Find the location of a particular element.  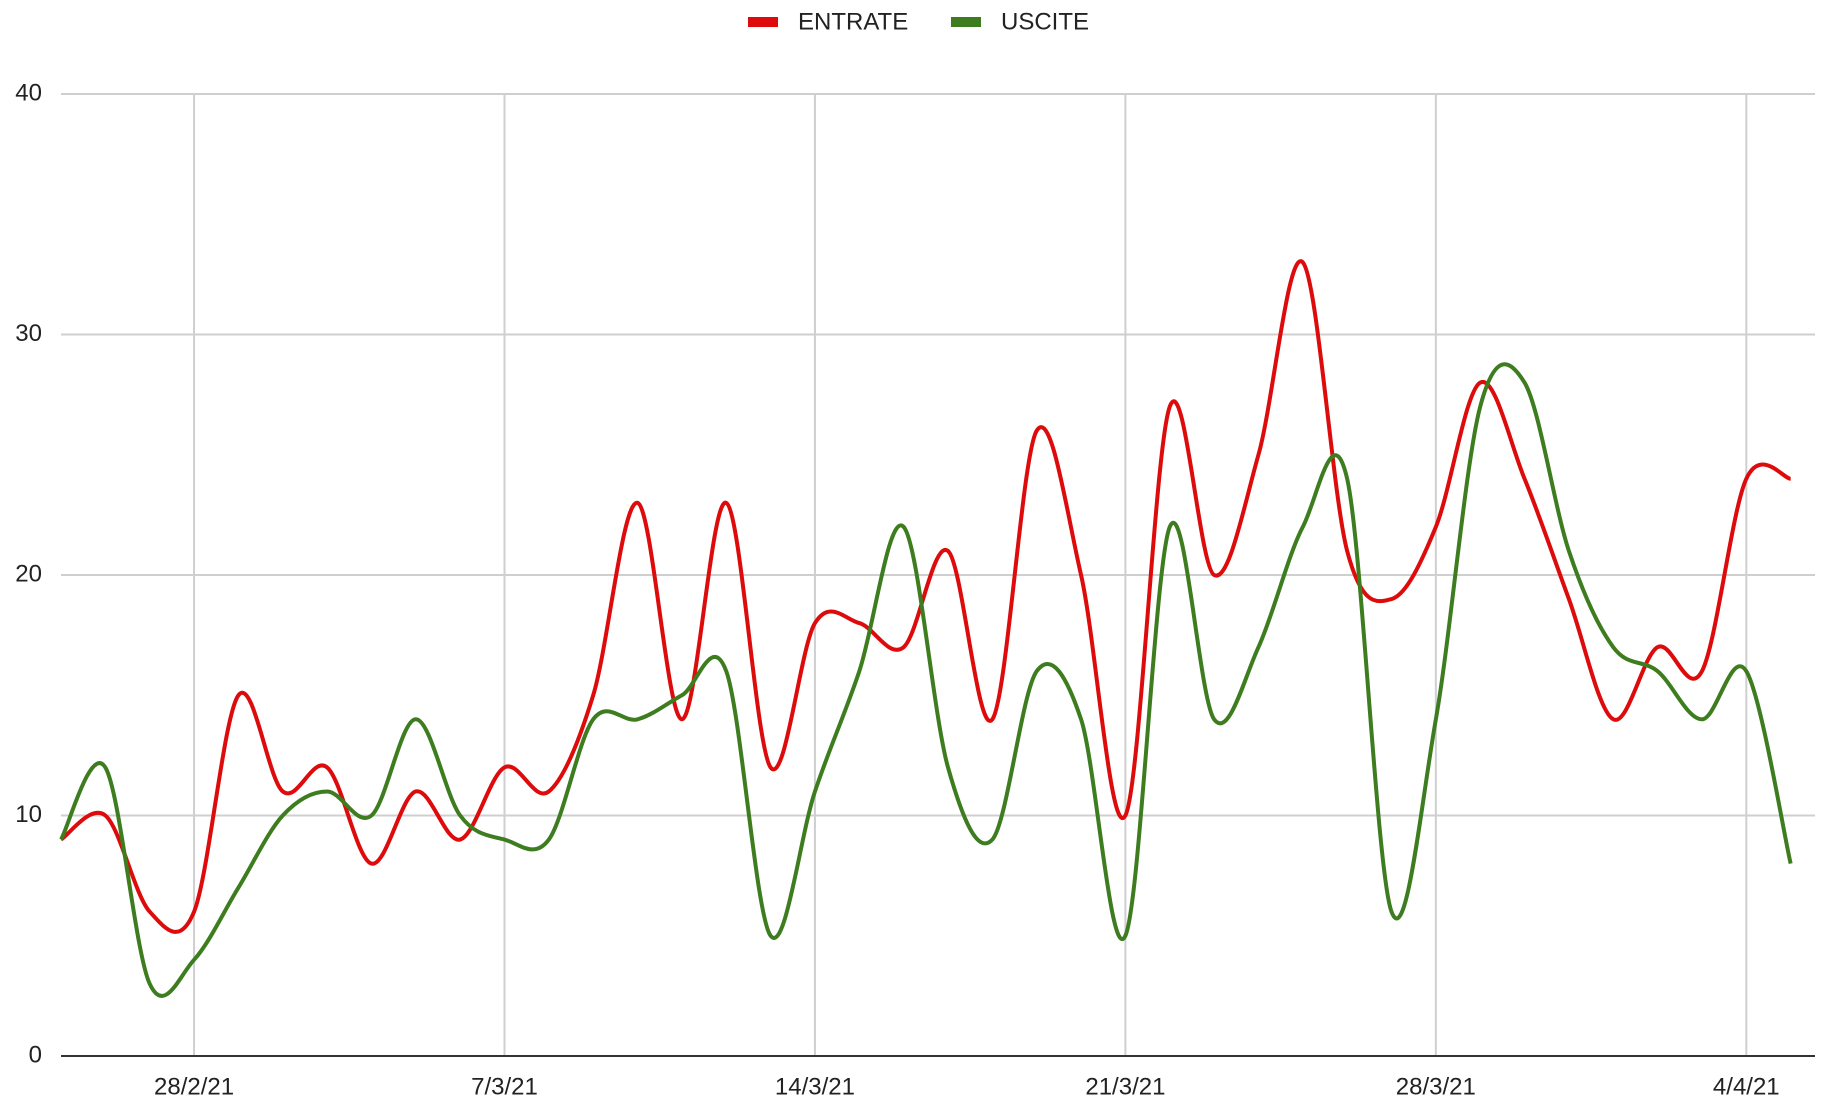

x-tick-label: 28/2/21 is located at coordinates (194, 1086).